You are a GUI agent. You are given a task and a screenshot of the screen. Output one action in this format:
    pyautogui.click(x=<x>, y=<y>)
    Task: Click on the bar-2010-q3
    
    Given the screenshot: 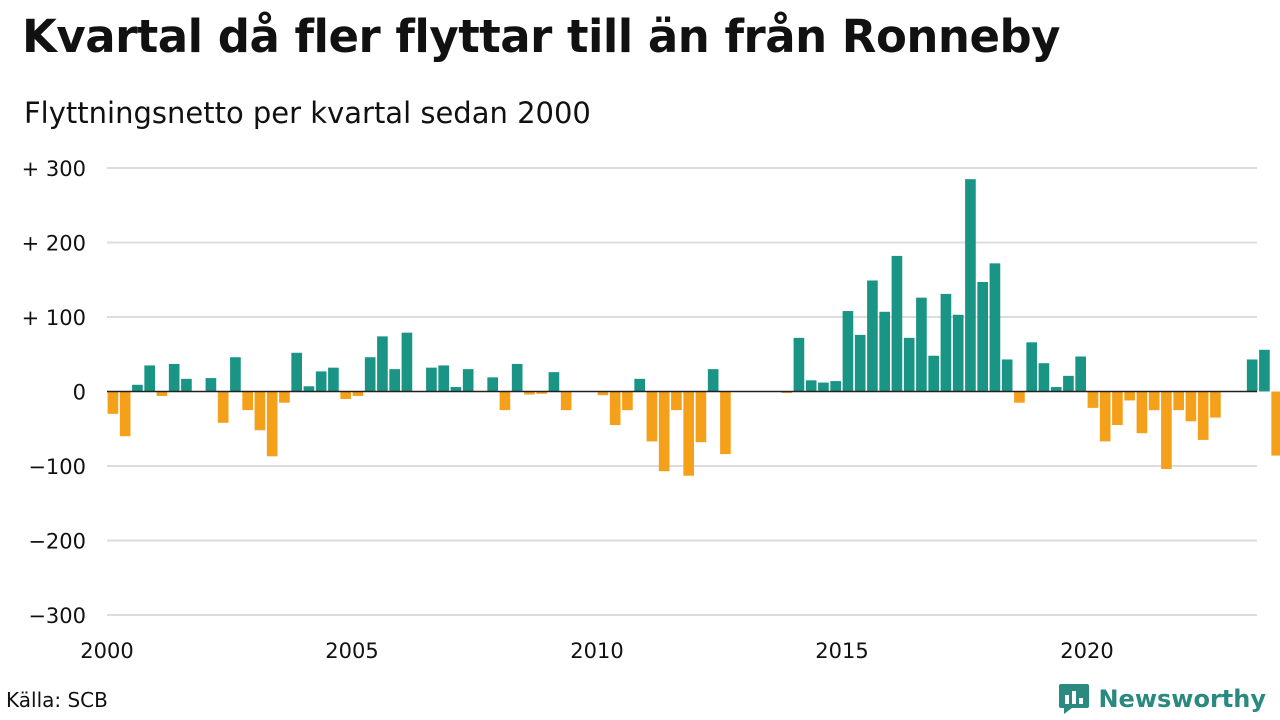 What is the action you would take?
    pyautogui.click(x=627, y=401)
    